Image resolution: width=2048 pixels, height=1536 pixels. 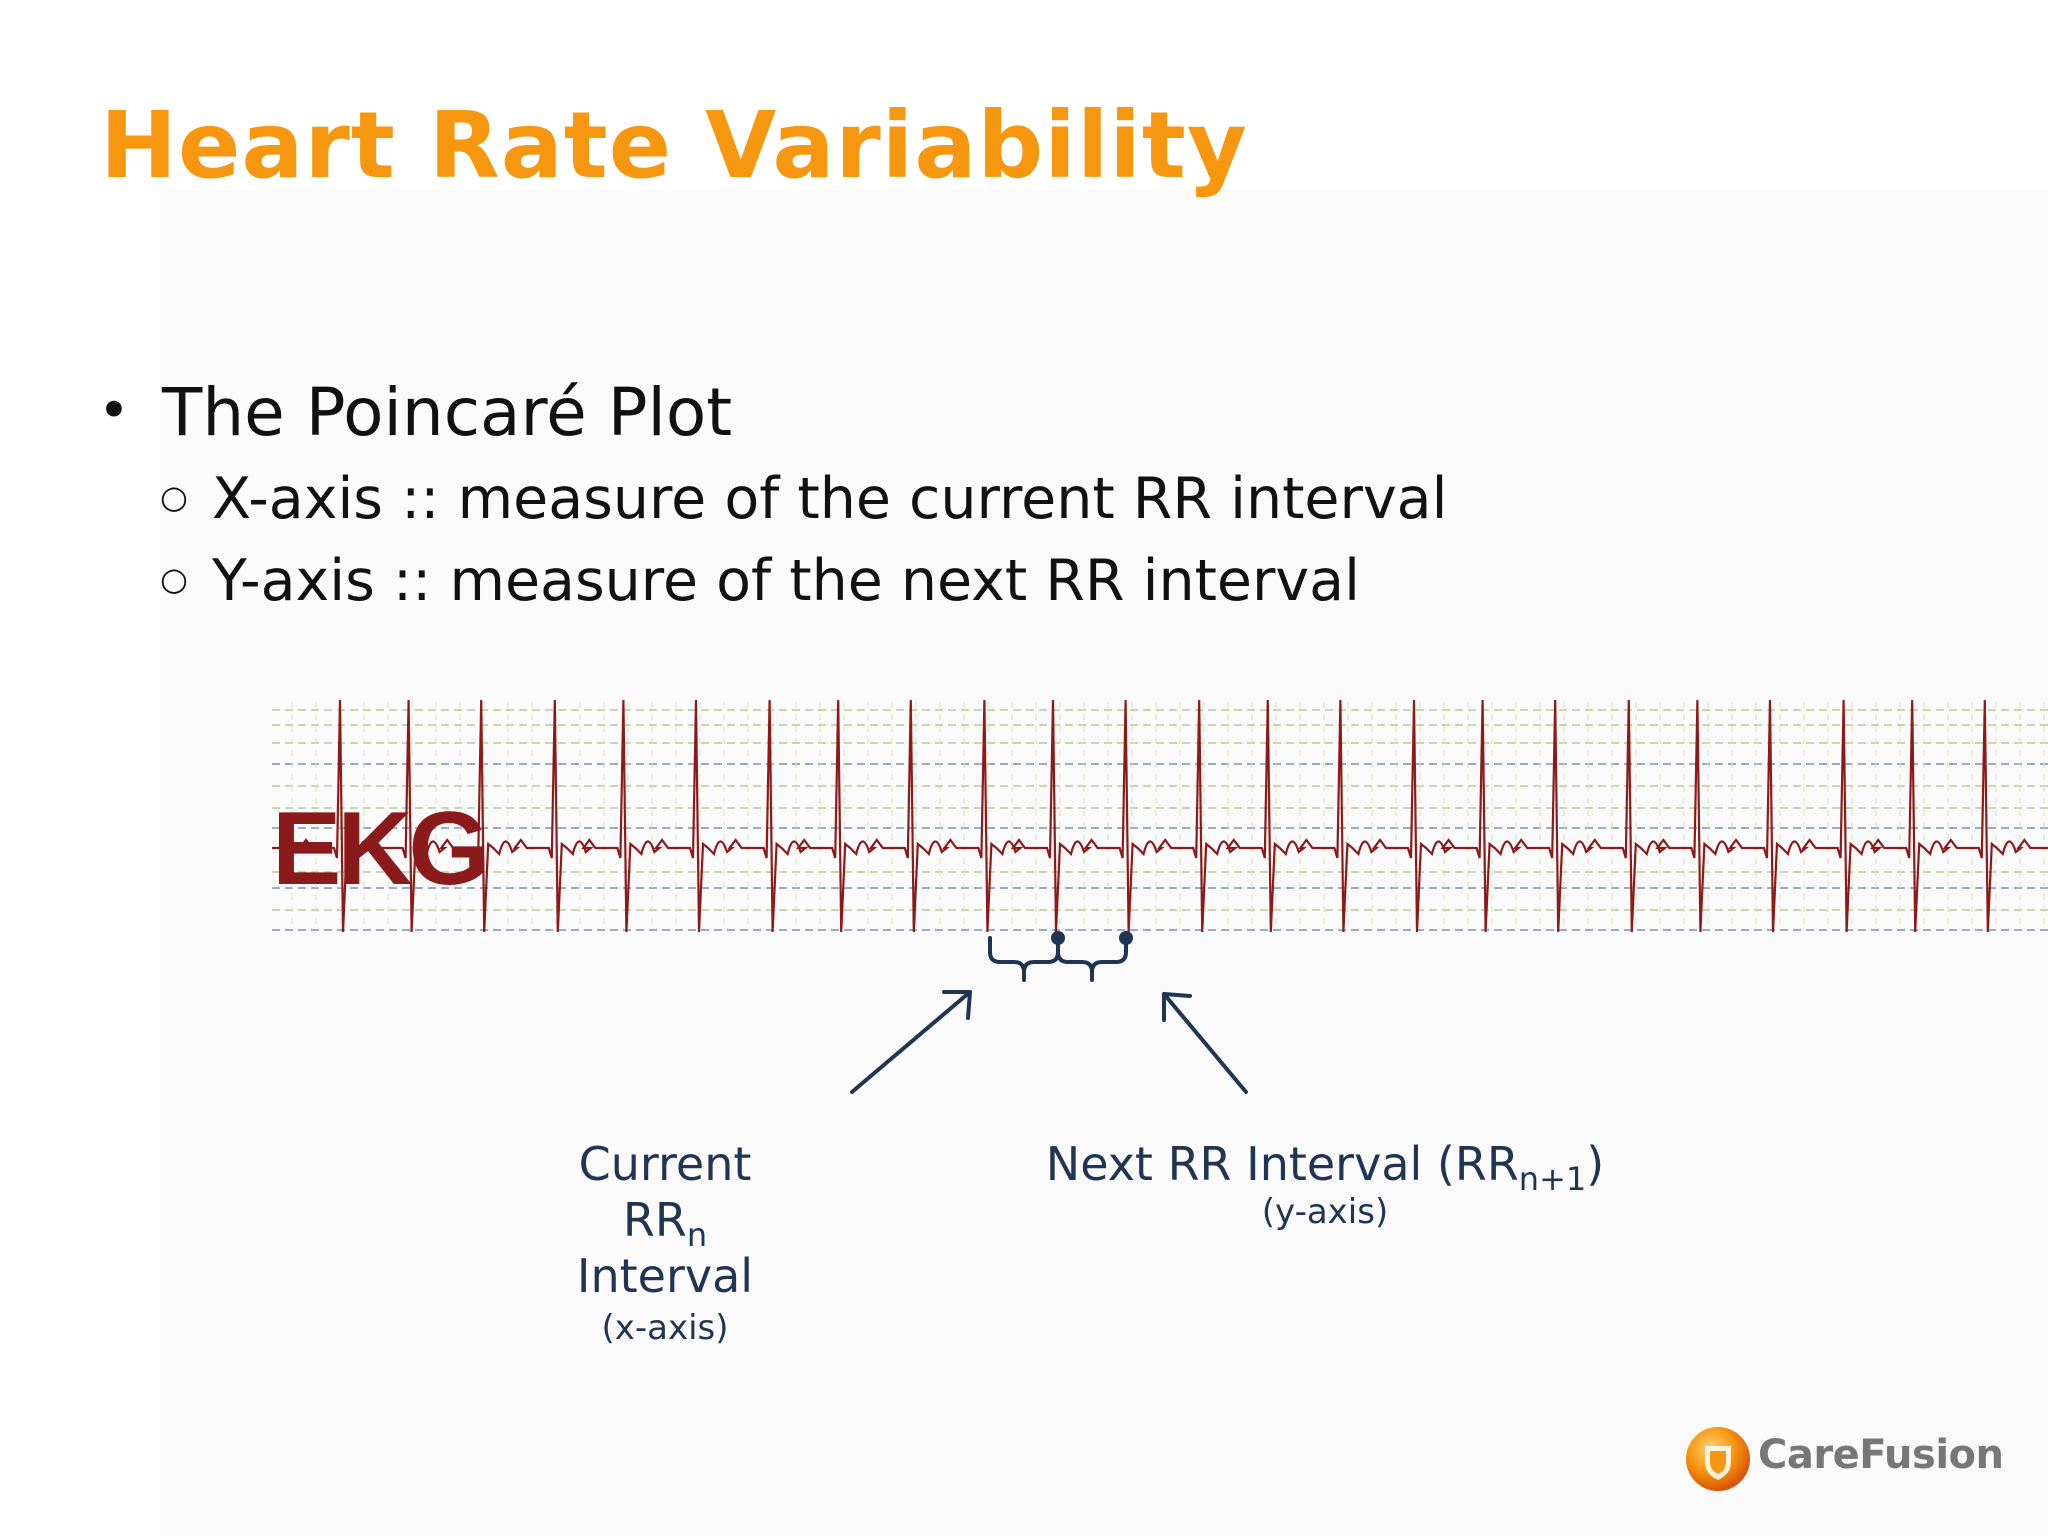 I want to click on current-arrow-icon, so click(x=911, y=1042).